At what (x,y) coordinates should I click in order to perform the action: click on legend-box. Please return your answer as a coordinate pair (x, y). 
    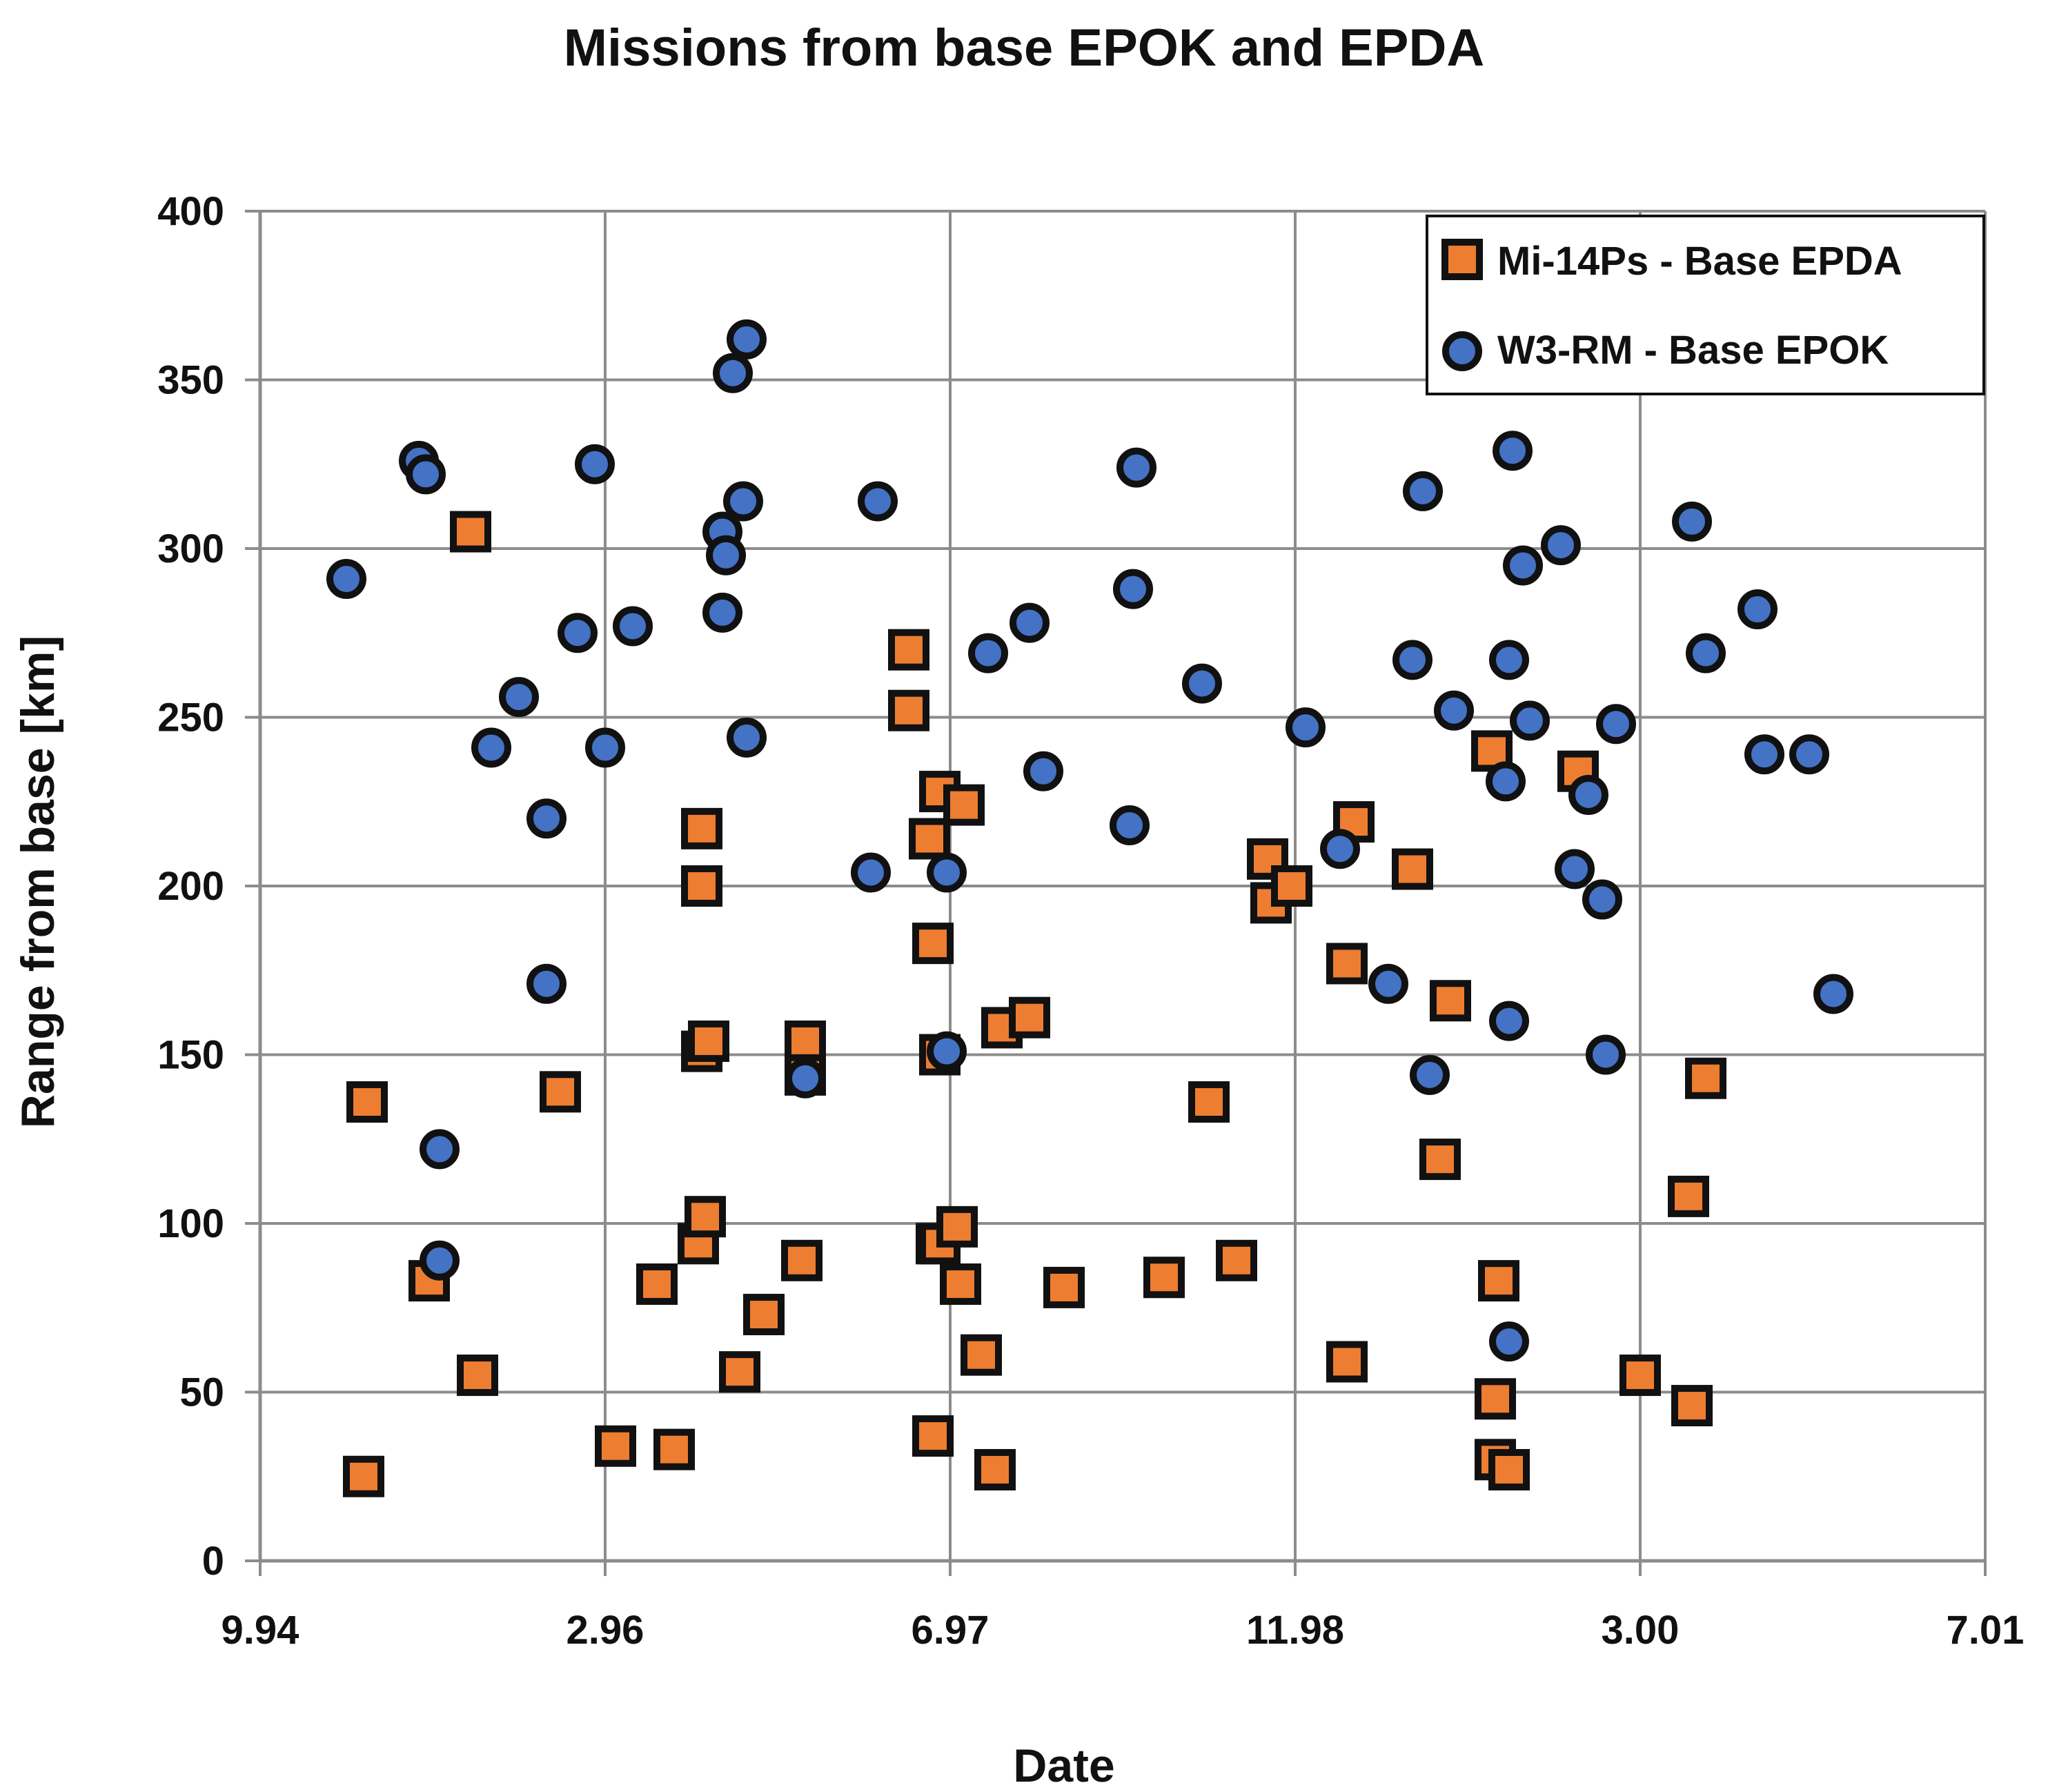
    Looking at the image, I should click on (1705, 305).